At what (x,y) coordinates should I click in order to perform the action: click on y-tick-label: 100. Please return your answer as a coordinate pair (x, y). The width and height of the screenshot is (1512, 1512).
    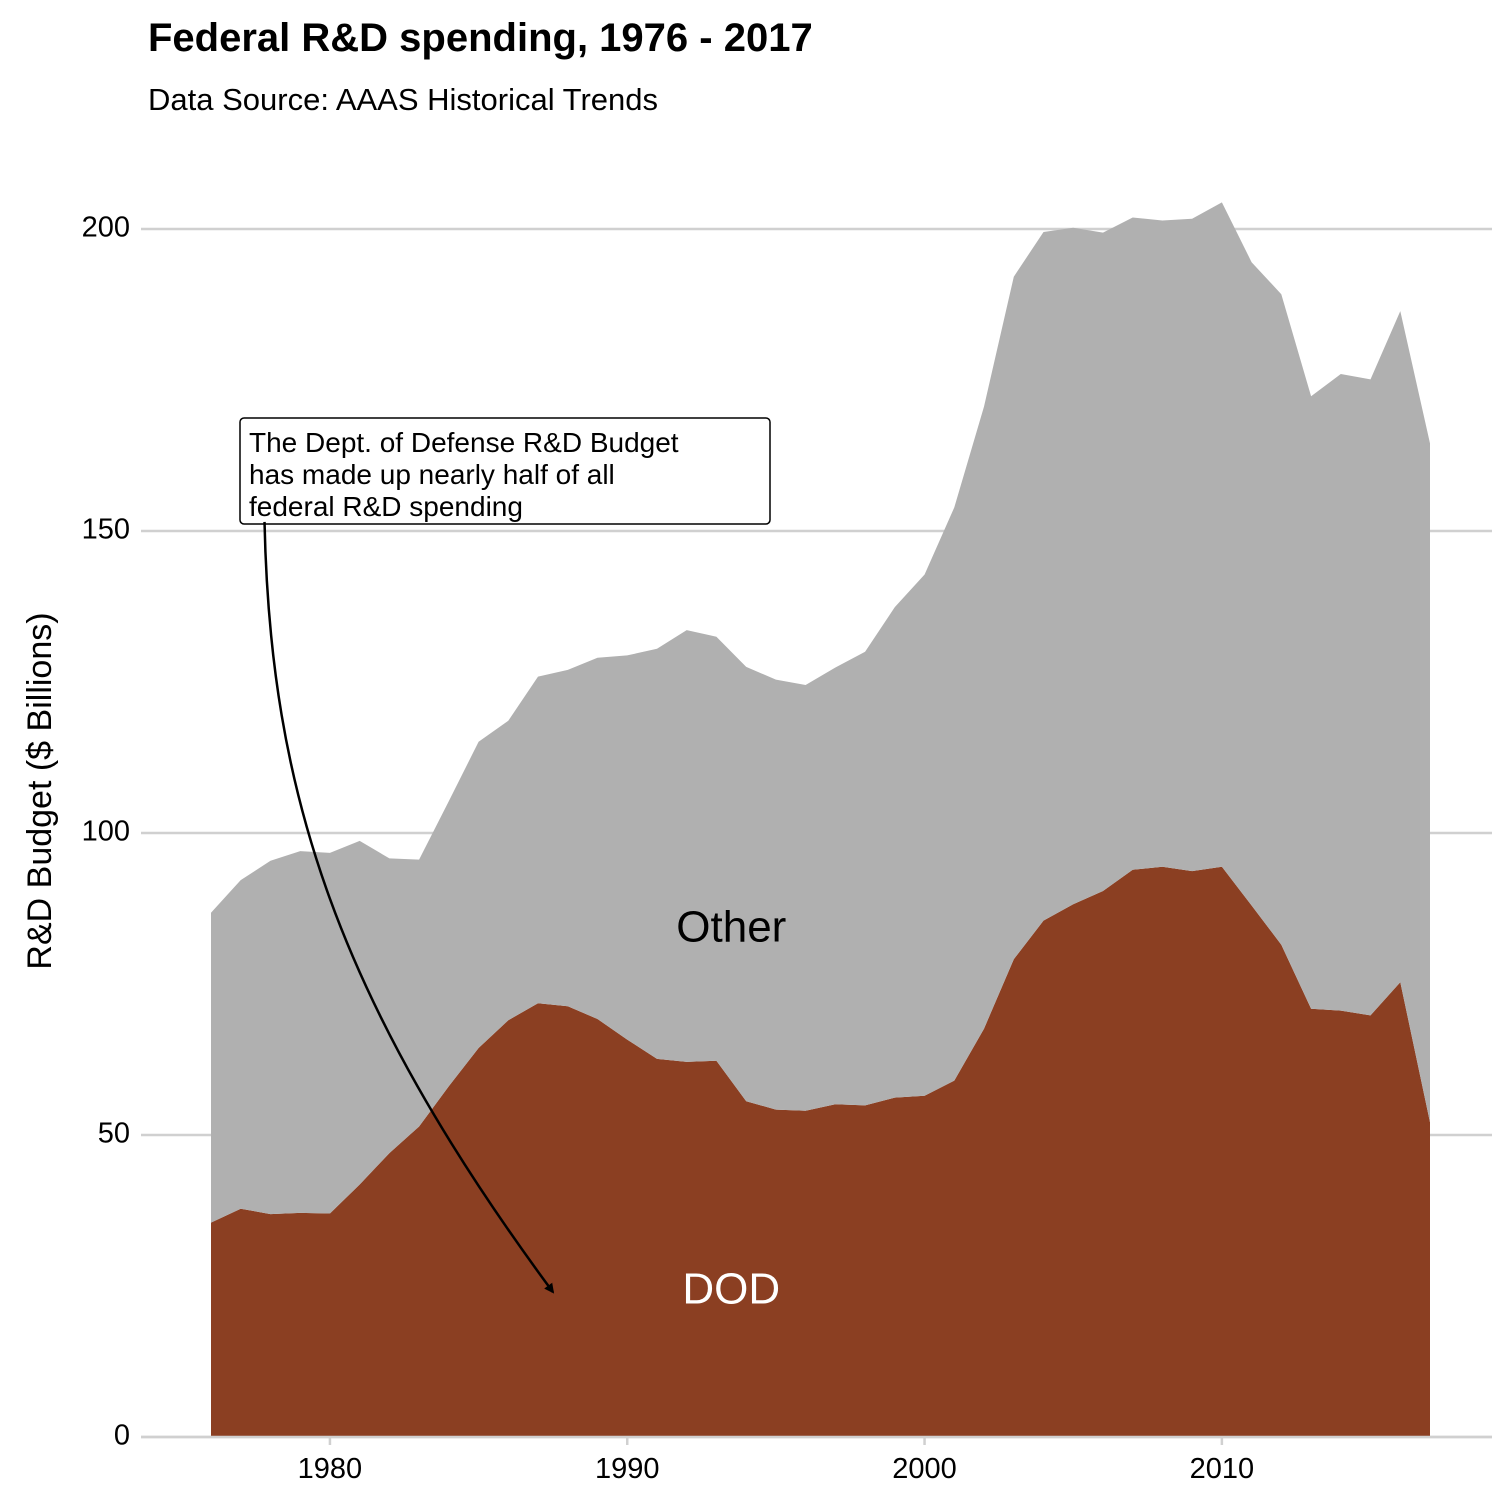
    Looking at the image, I should click on (106, 832).